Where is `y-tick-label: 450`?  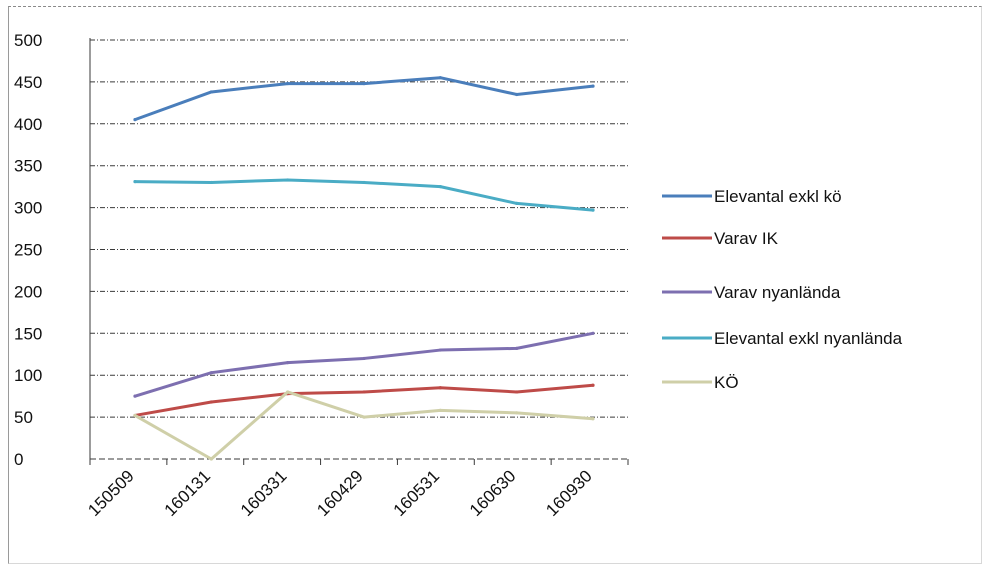
y-tick-label: 450 is located at coordinates (28, 82).